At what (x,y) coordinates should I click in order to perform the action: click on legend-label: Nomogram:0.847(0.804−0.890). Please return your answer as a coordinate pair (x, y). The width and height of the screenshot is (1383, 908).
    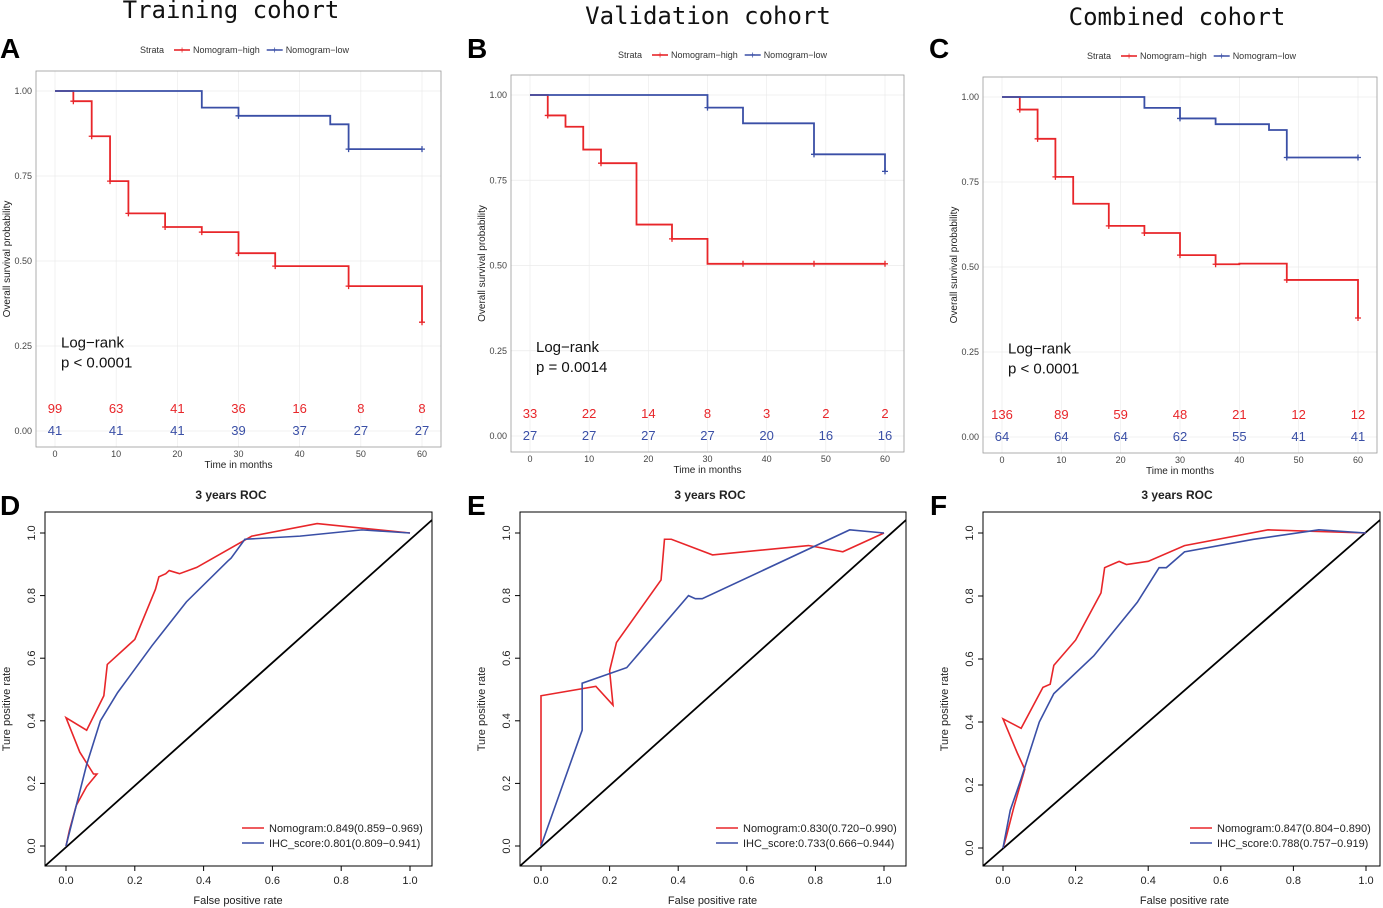
    Looking at the image, I should click on (1294, 829).